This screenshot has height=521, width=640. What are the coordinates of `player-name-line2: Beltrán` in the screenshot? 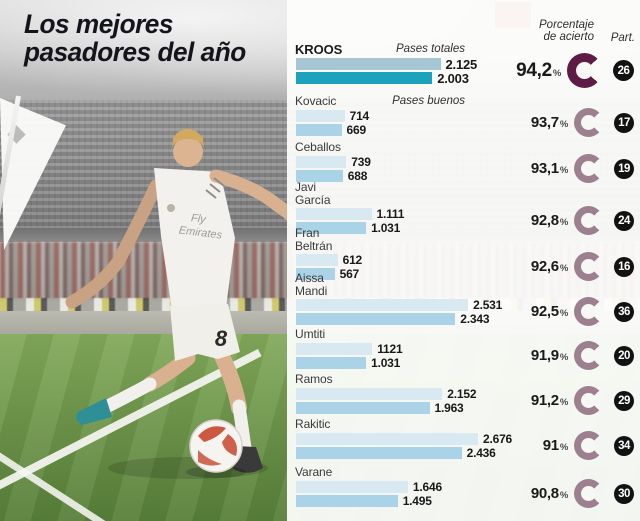 It's located at (314, 245).